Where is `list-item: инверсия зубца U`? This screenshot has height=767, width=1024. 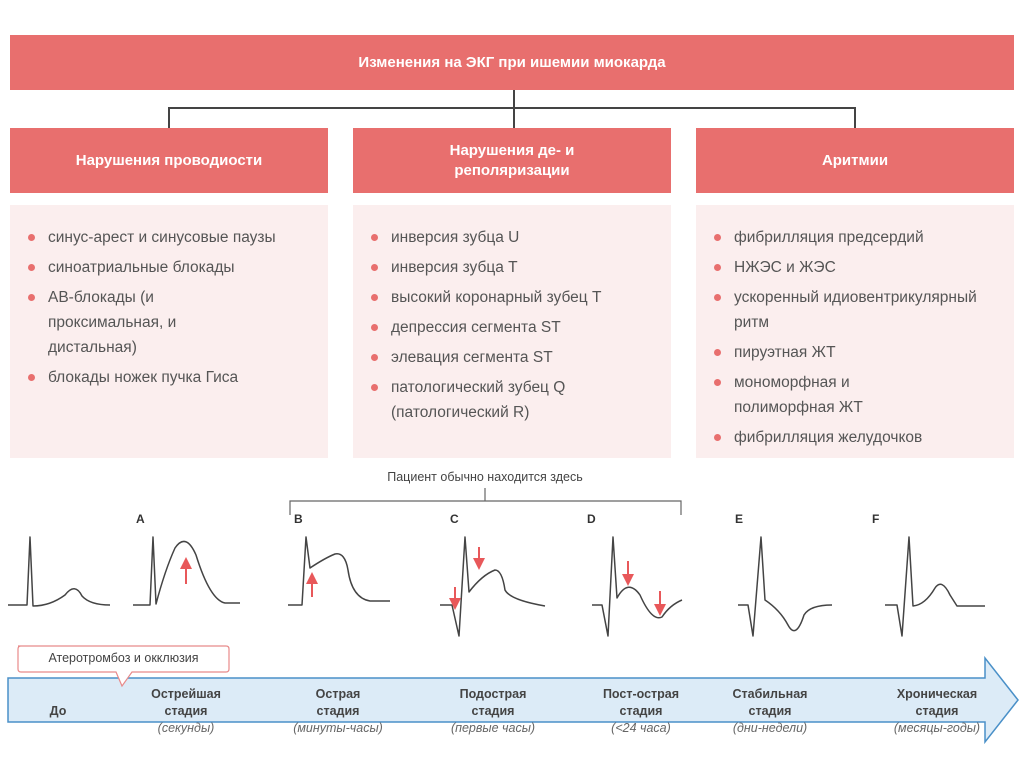 list-item: инверсия зубца U is located at coordinates (513, 237).